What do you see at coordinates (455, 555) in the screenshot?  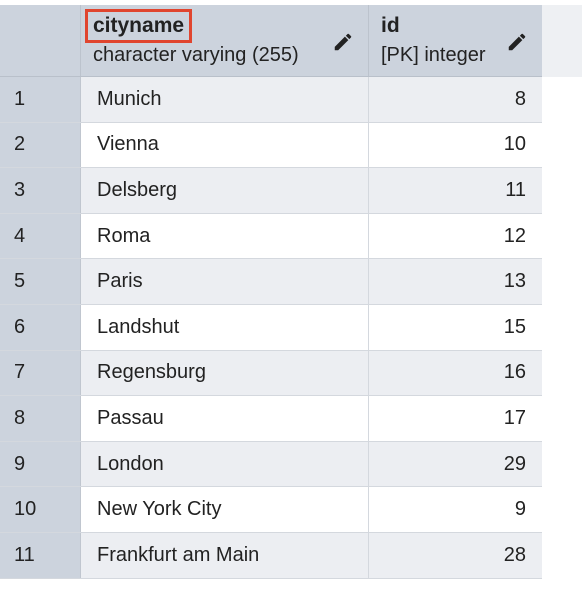 I see `id-cell: 28` at bounding box center [455, 555].